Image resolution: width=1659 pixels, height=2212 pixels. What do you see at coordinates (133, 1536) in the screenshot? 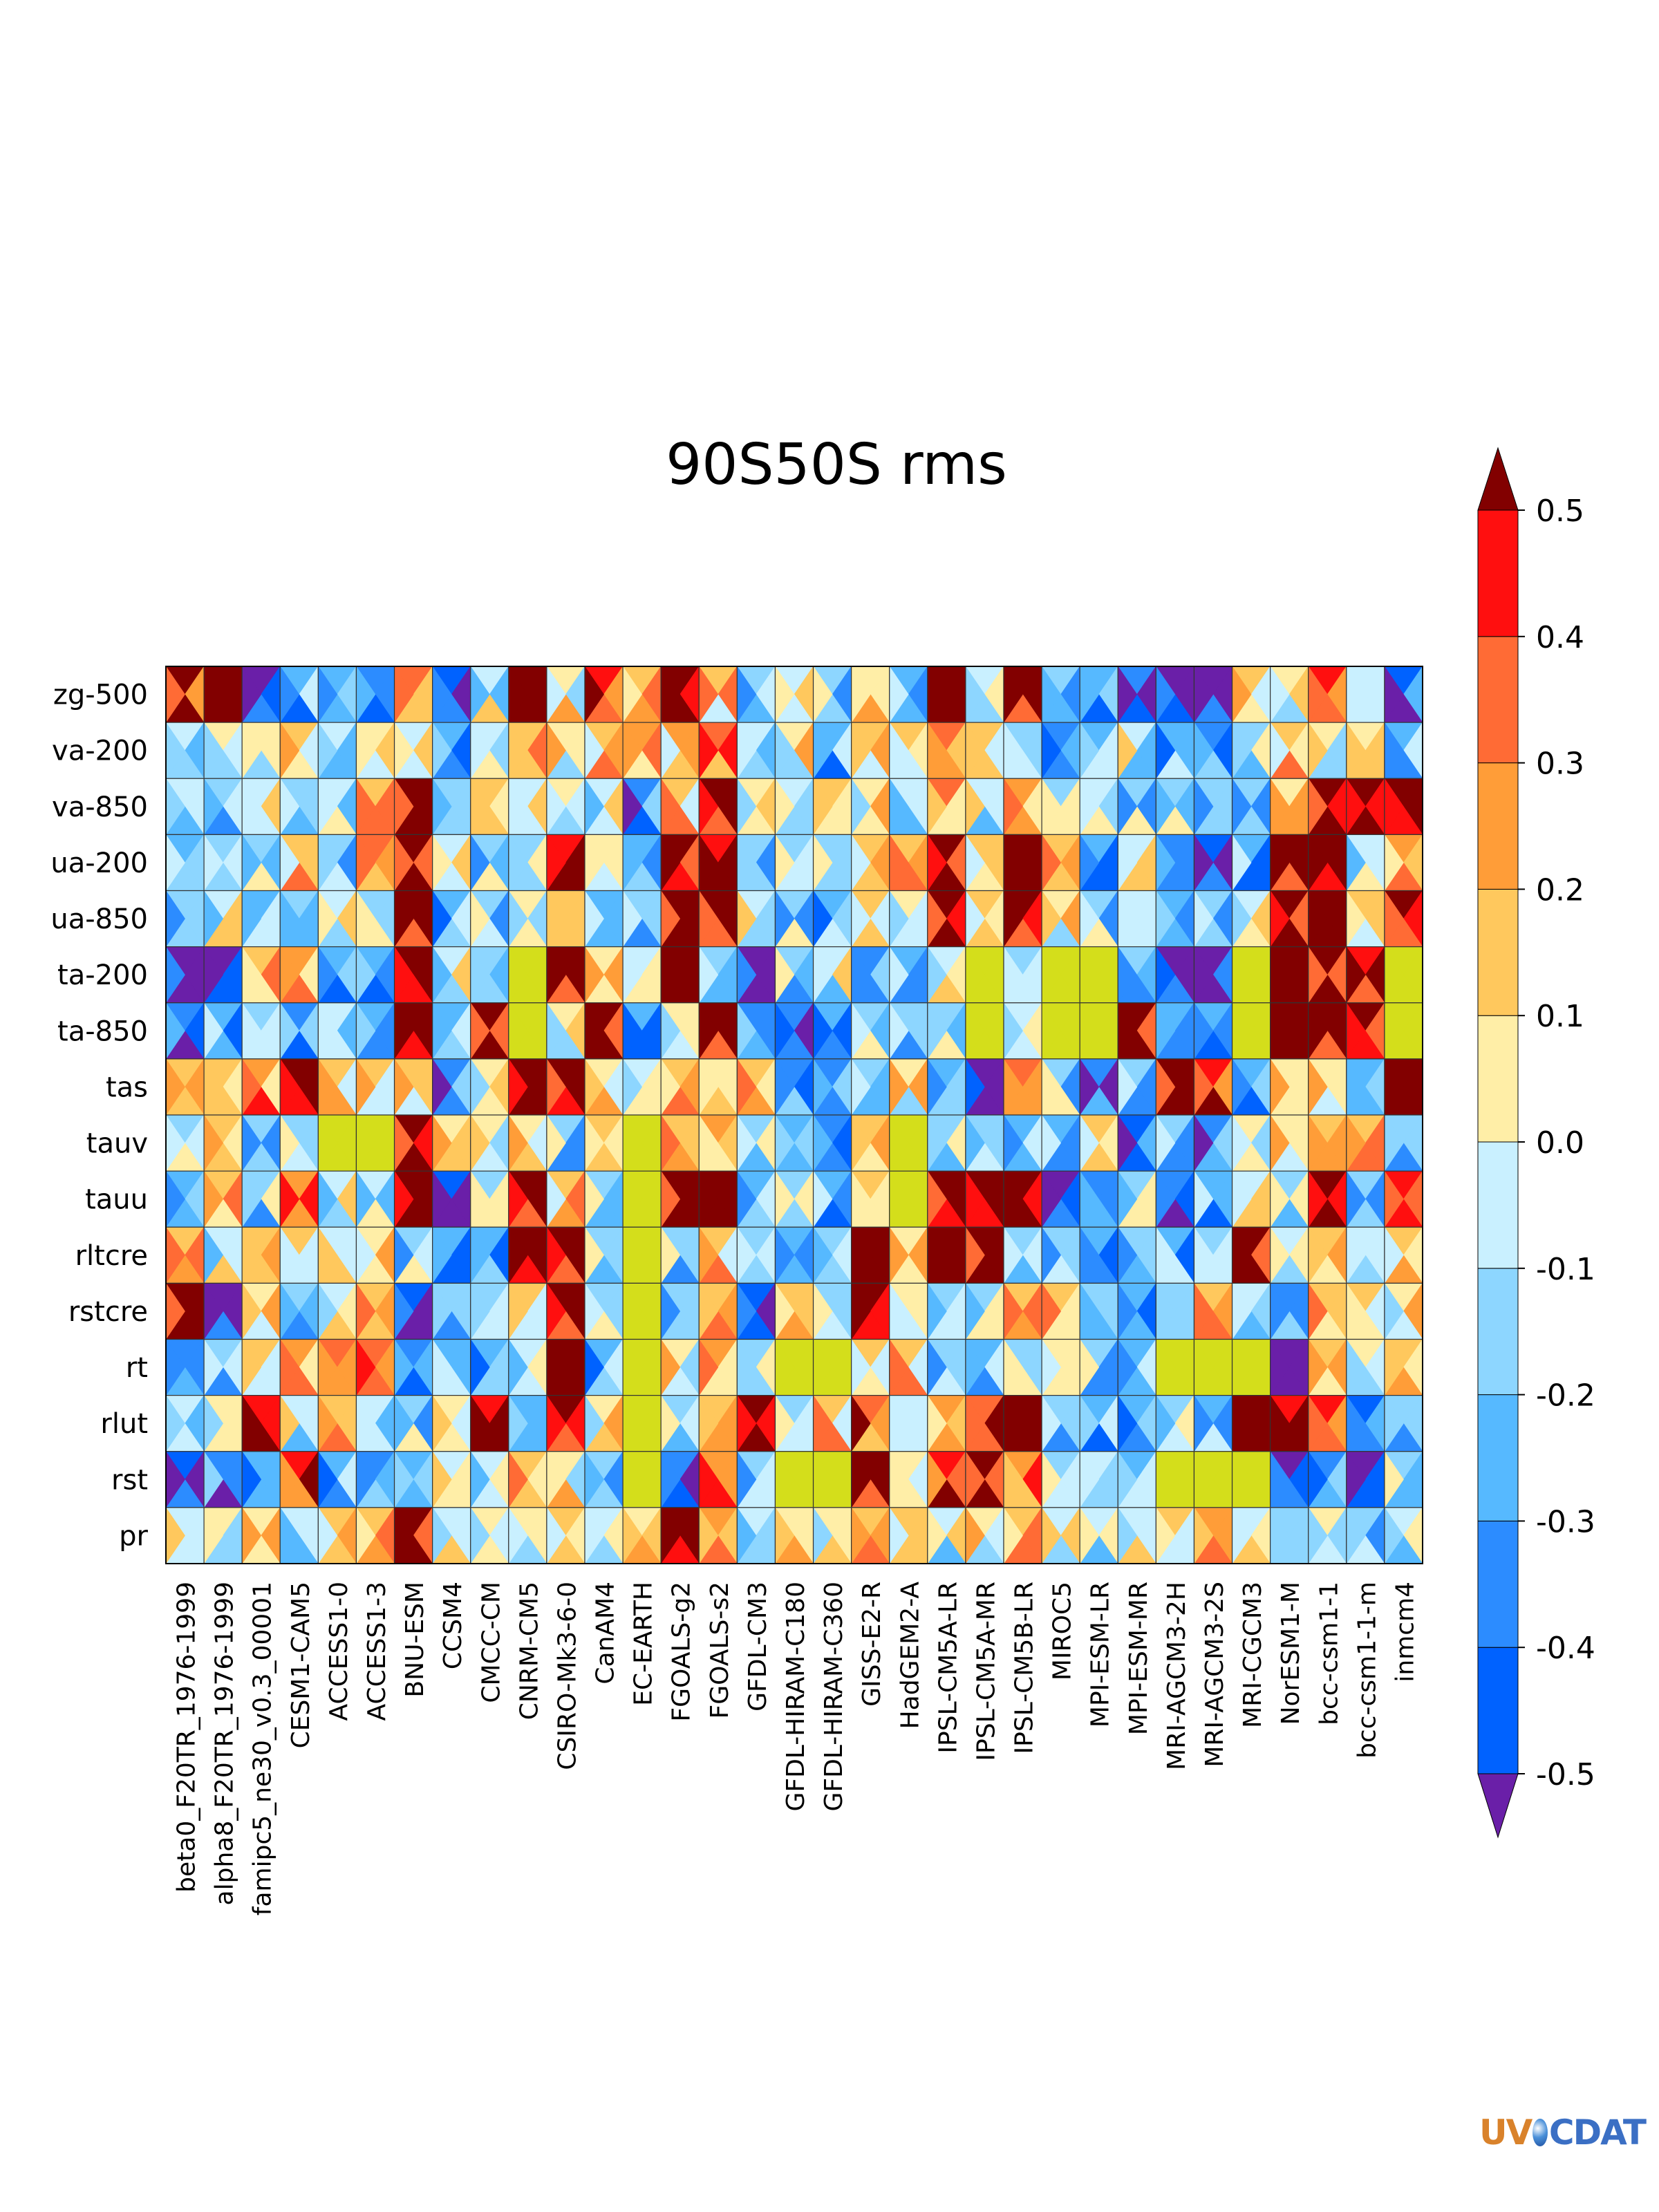
I see `row-label: pr` at bounding box center [133, 1536].